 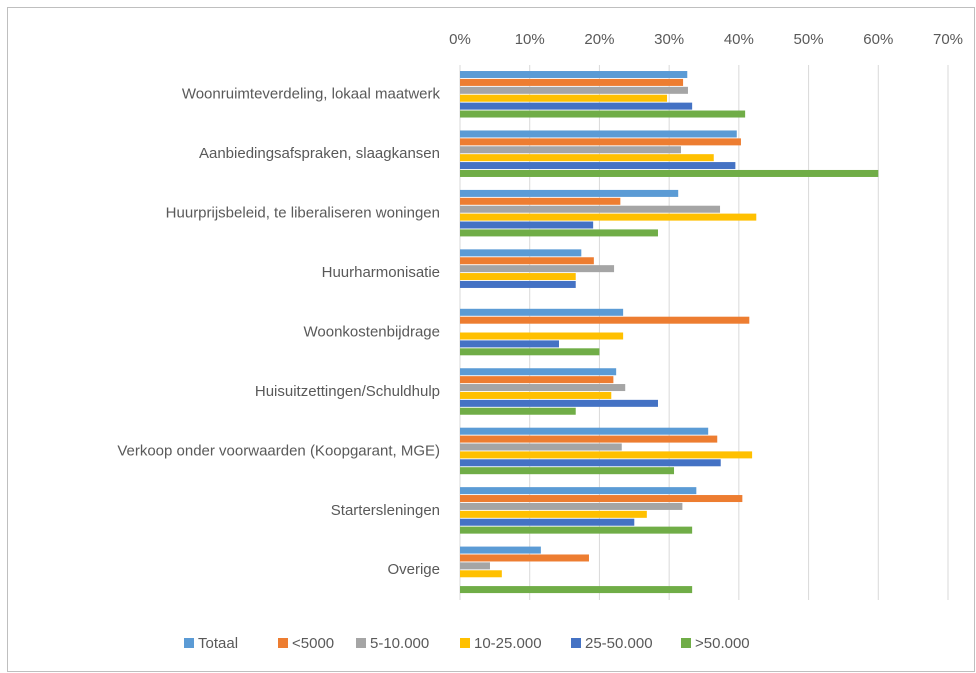 I want to click on legend-label: 5-10.000, so click(x=399, y=643).